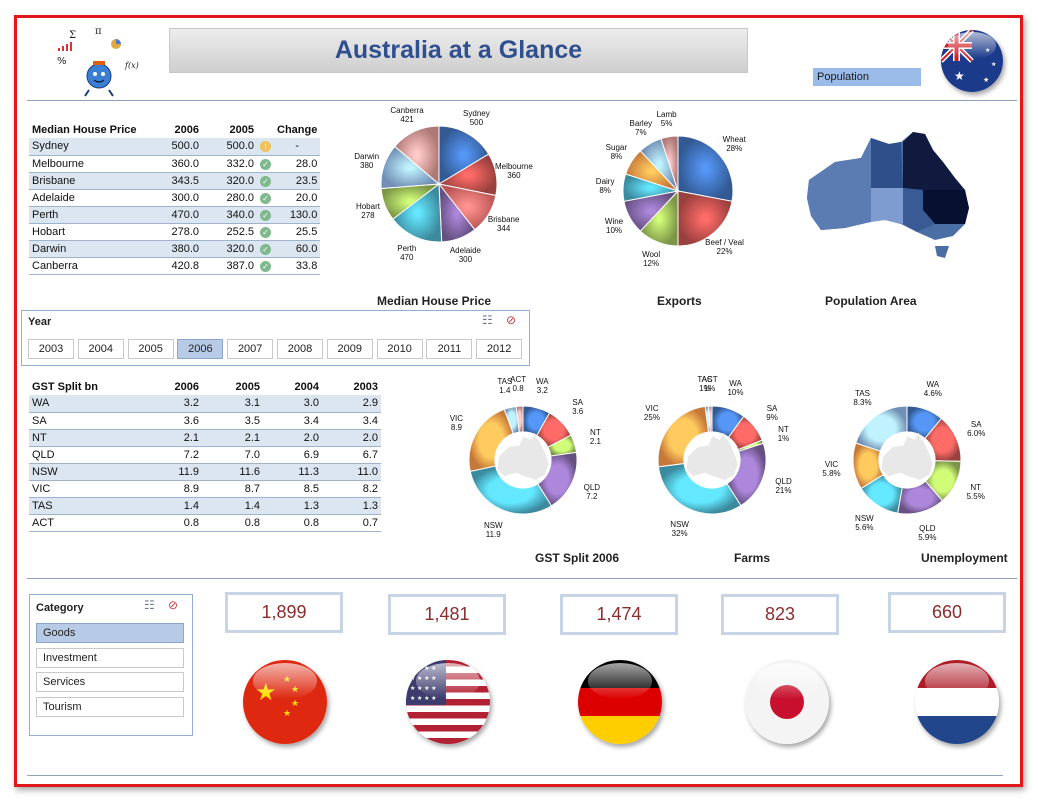 This screenshot has height=803, width=1038. Describe the element at coordinates (652, 413) in the screenshot. I see `pie-data-label: VIC 25%` at that location.